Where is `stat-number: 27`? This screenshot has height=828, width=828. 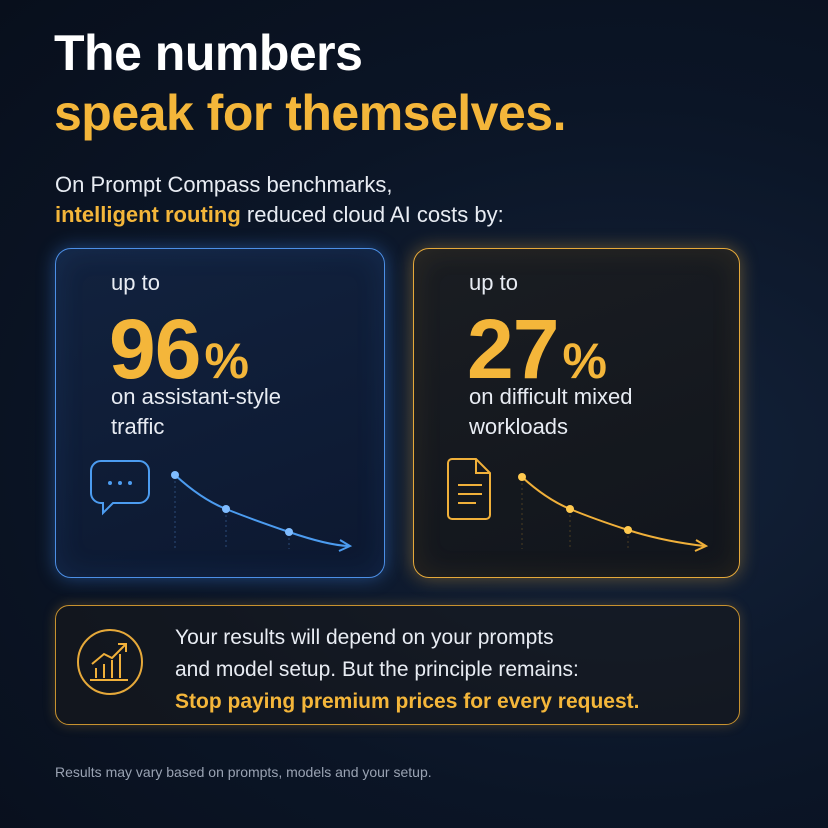 stat-number: 27 is located at coordinates (513, 349).